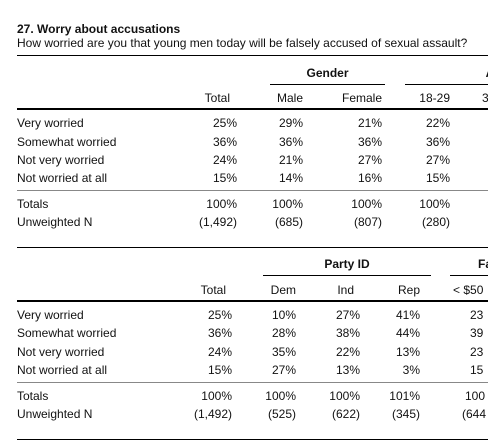  What do you see at coordinates (407, 333) in the screenshot?
I see `table-cell: 44%` at bounding box center [407, 333].